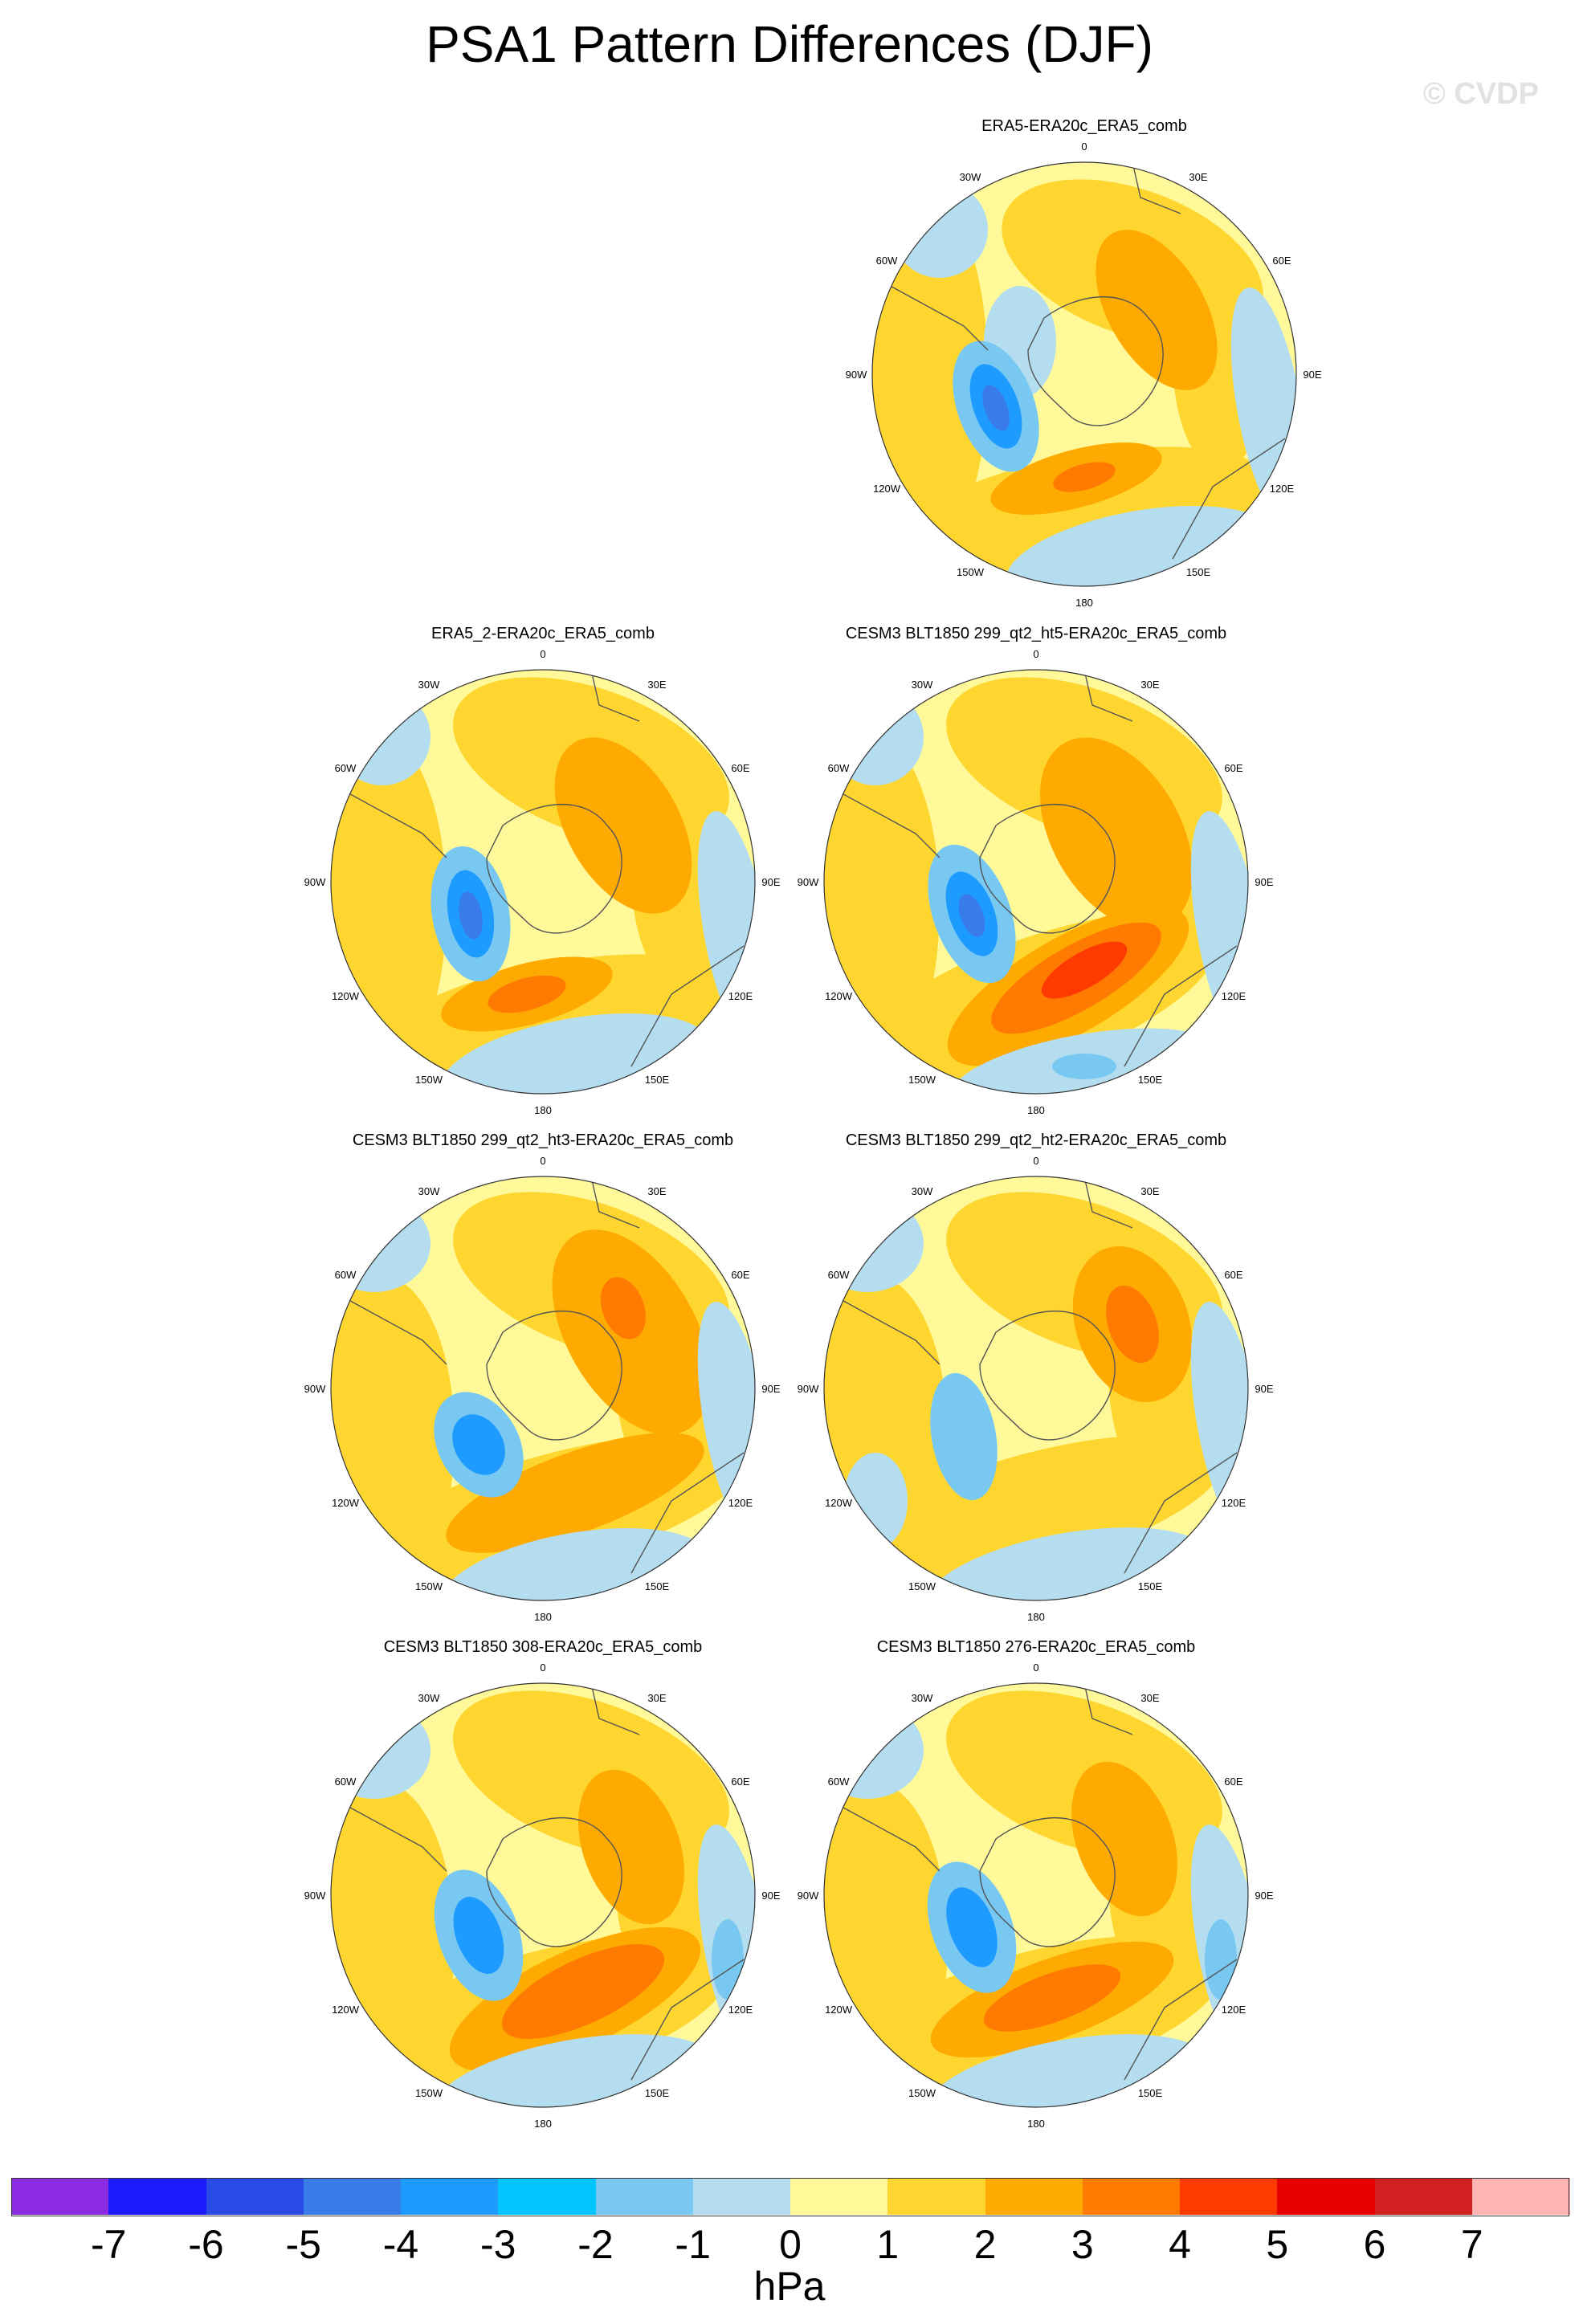 This screenshot has height=2324, width=1579. Describe the element at coordinates (595, 2245) in the screenshot. I see `colorbar-tick-label: -2` at that location.